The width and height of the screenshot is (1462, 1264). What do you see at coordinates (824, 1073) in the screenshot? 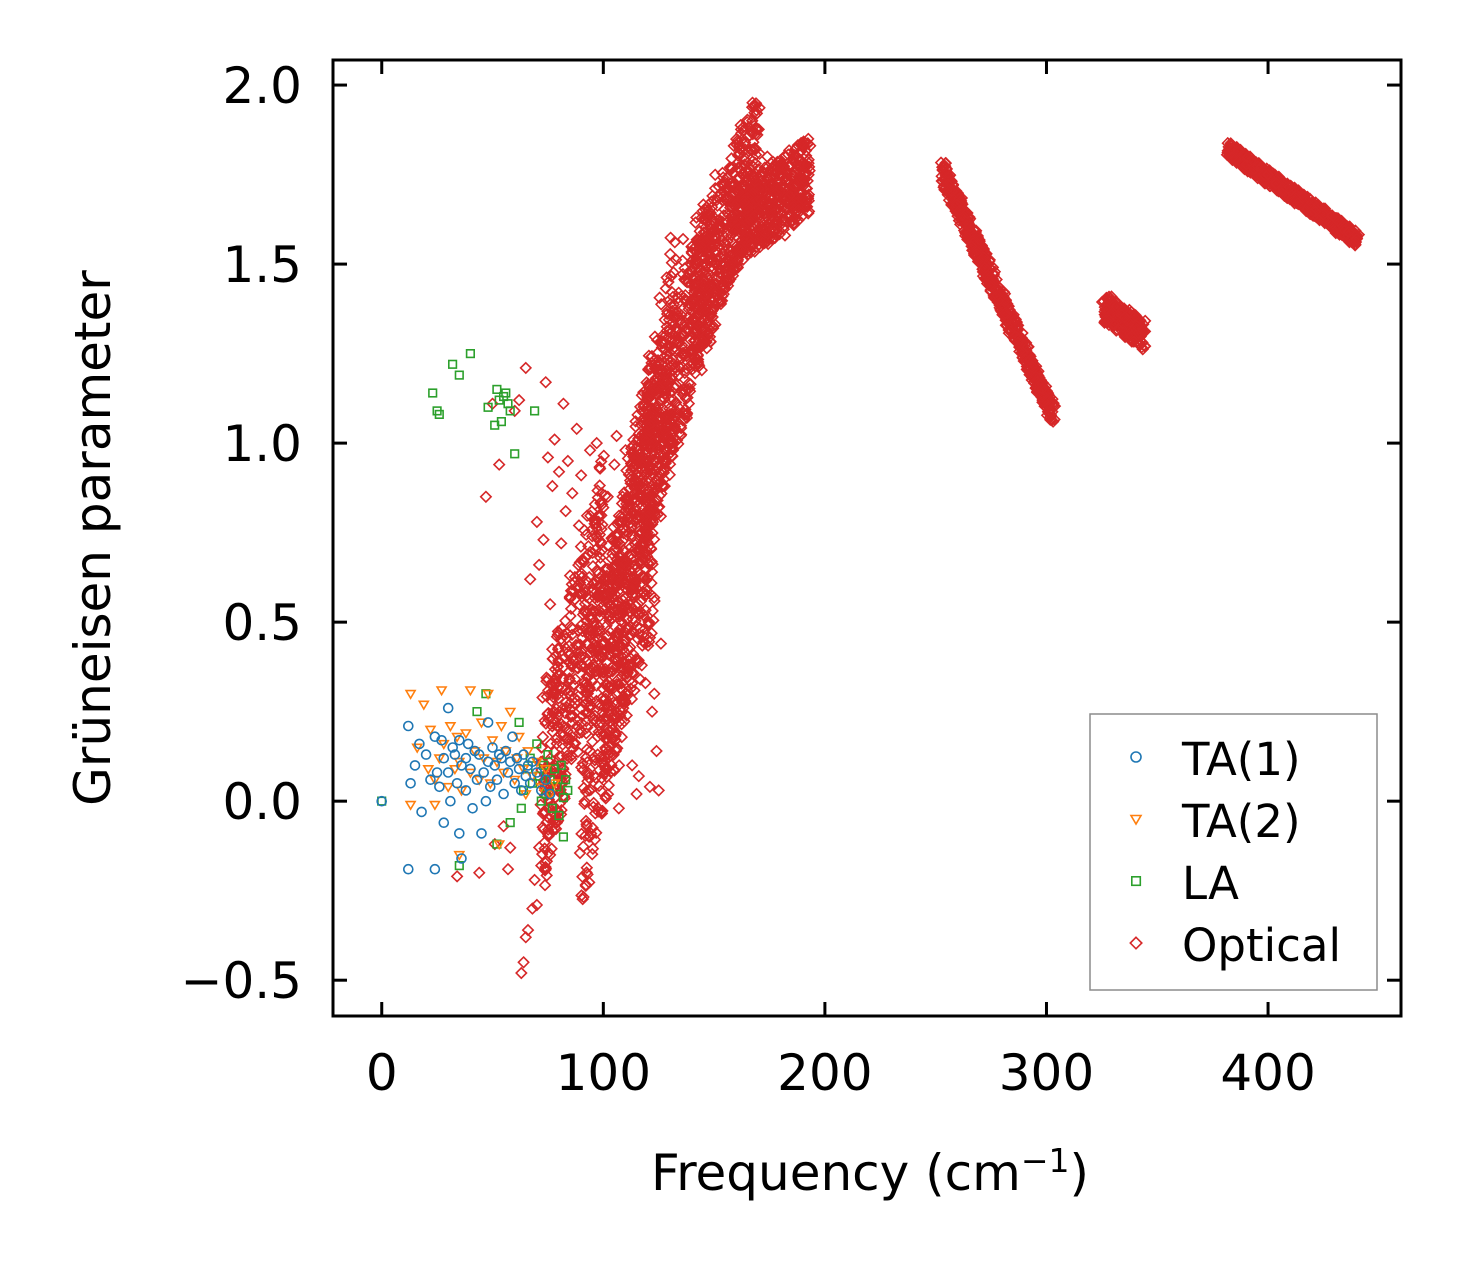
I see `x-tick-label: 200` at bounding box center [824, 1073].